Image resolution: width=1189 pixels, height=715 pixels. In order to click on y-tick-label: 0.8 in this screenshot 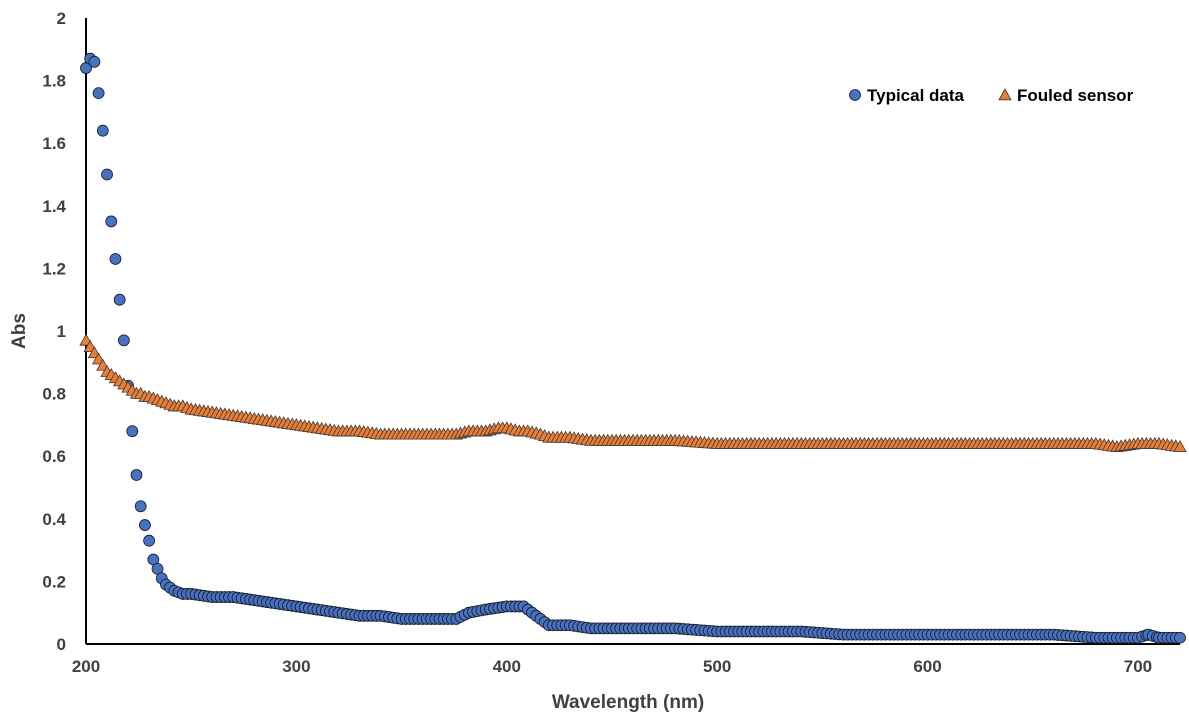, I will do `click(54, 394)`.